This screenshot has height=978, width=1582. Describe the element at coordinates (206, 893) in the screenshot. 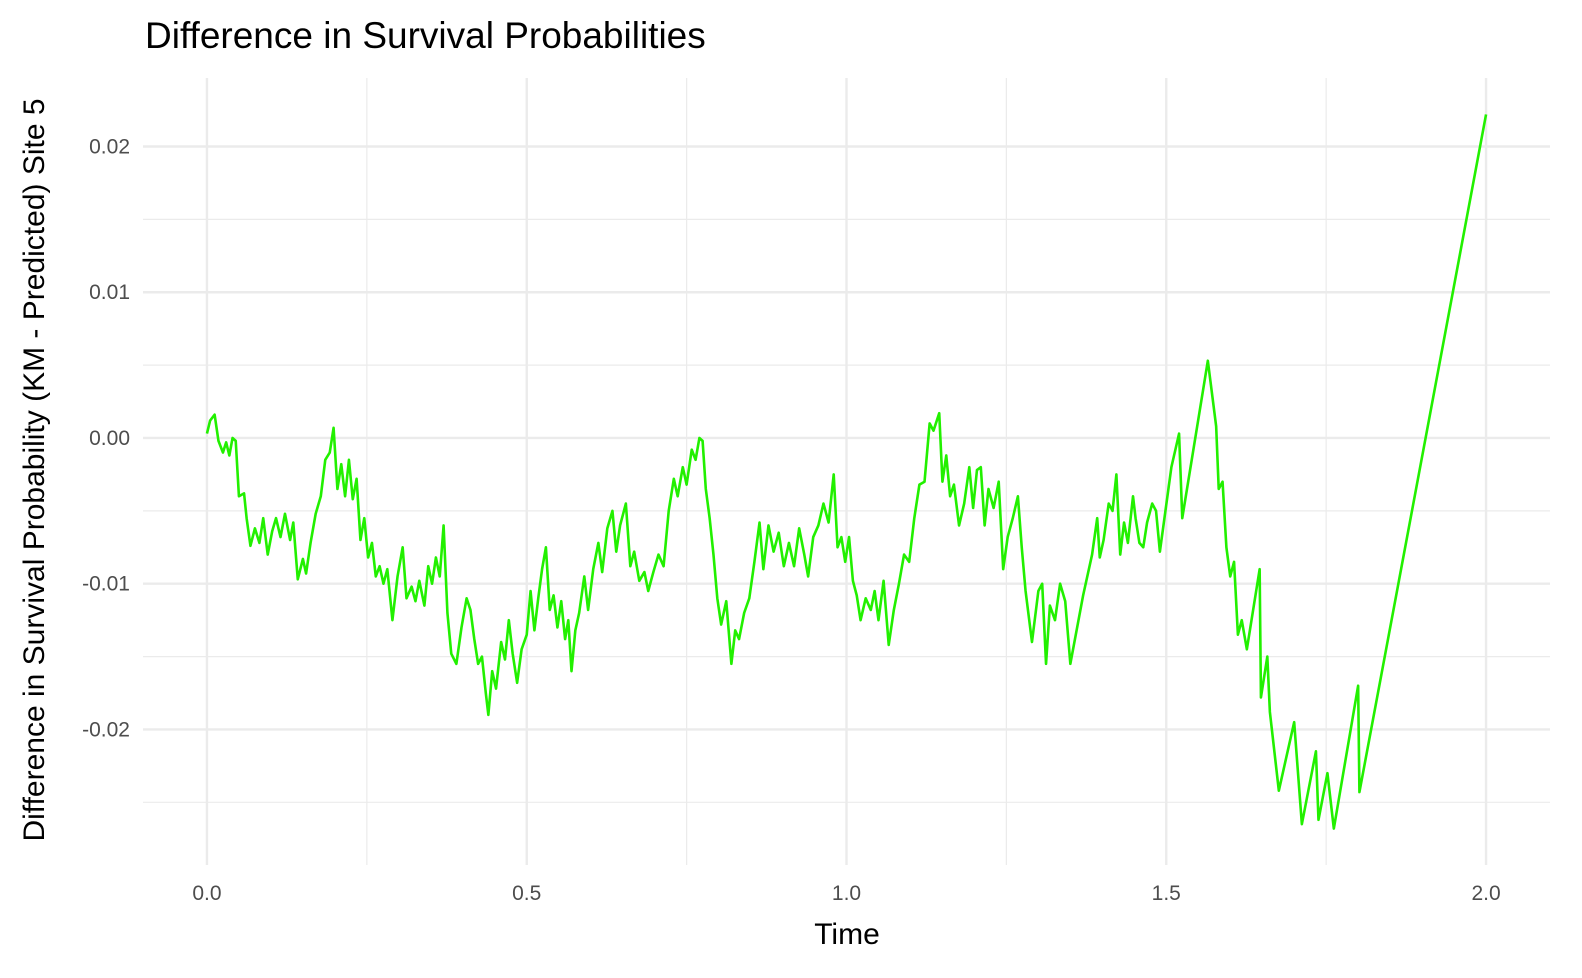

I see `x-tick-label: 0.0` at that location.